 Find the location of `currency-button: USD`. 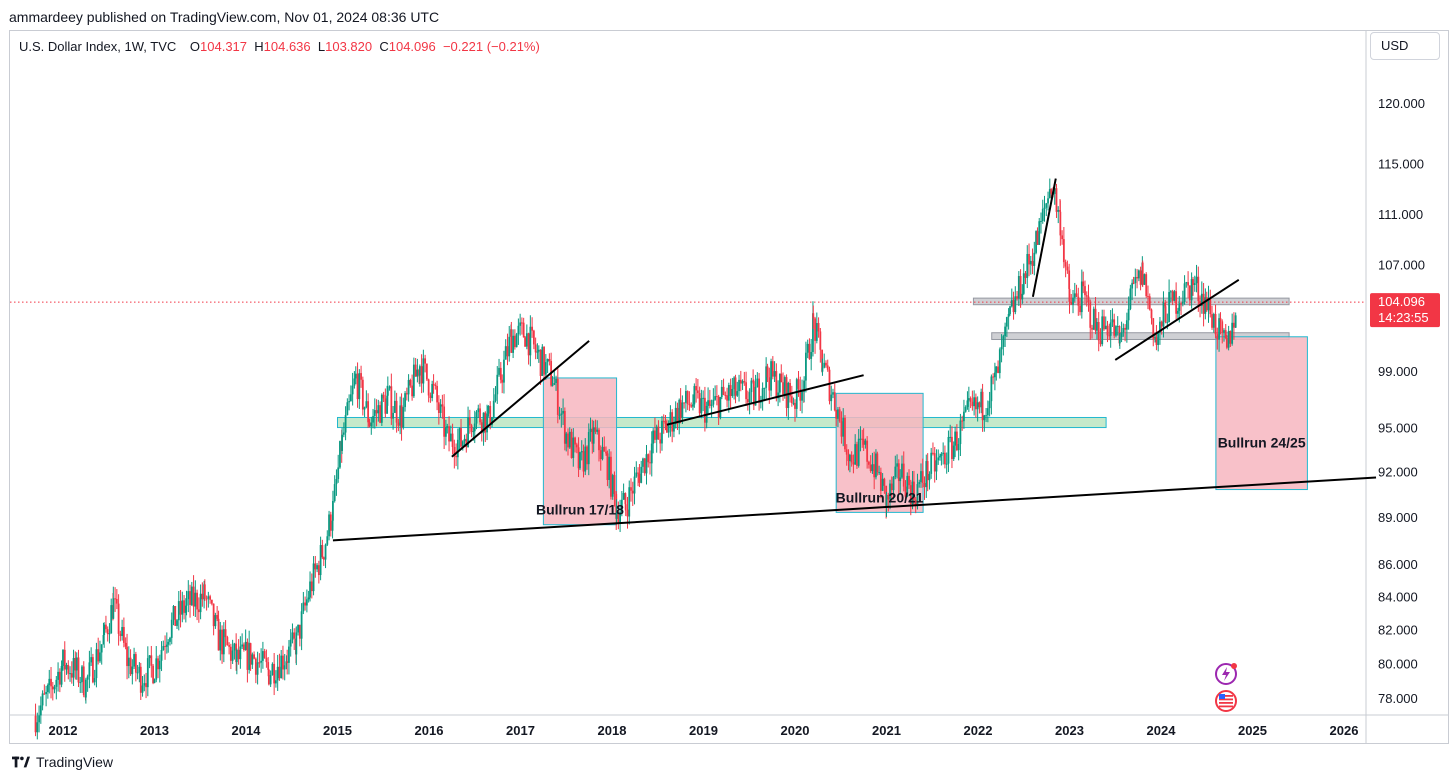

currency-button: USD is located at coordinates (1405, 46).